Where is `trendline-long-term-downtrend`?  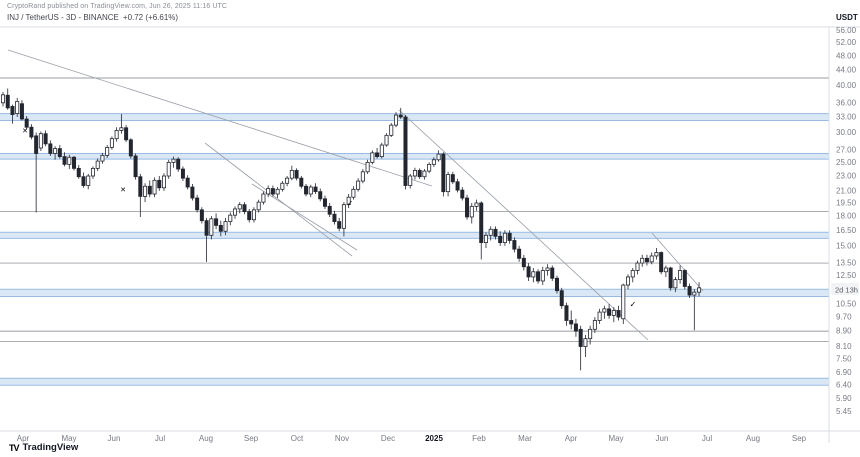
trendline-long-term-downtrend is located at coordinates (220, 118).